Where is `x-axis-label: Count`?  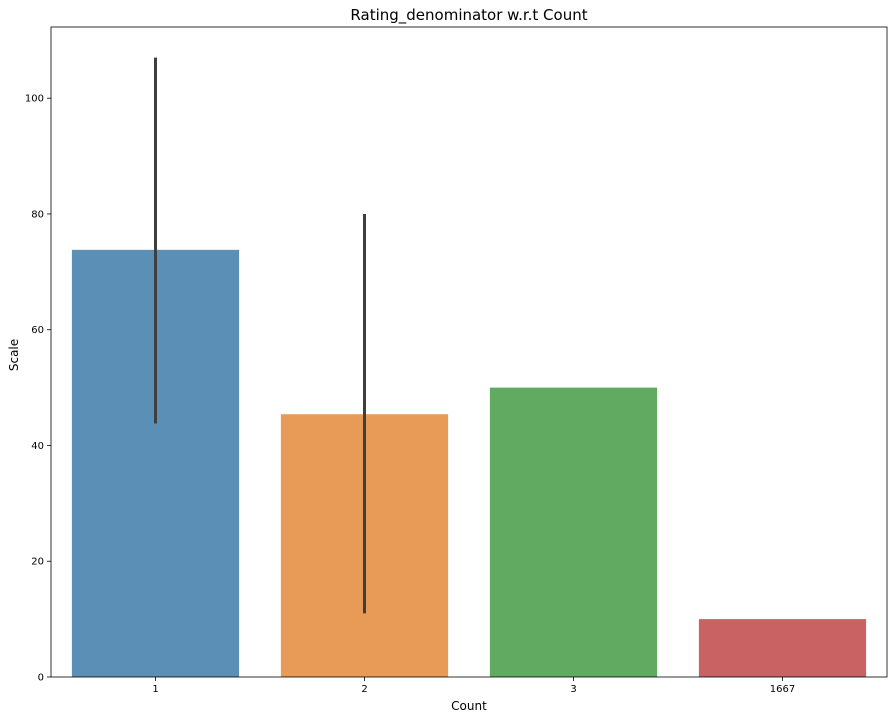 x-axis-label: Count is located at coordinates (469, 706).